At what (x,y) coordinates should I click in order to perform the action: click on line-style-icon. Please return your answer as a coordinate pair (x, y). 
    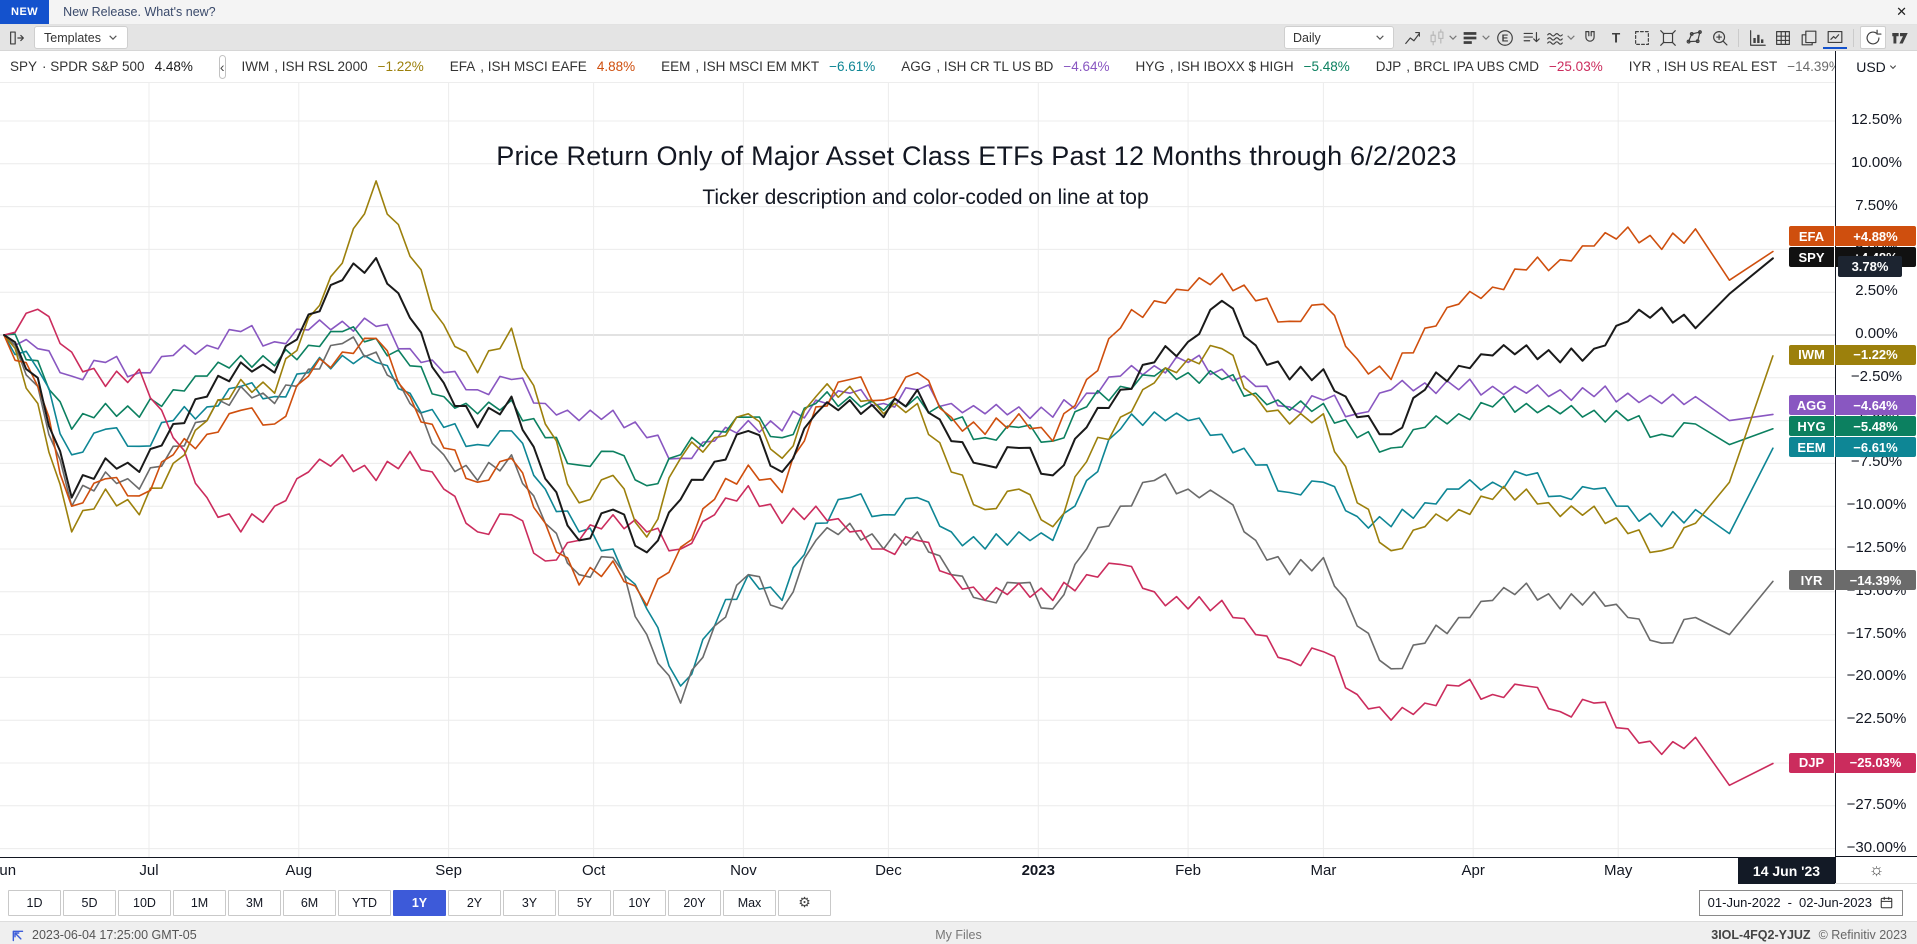
    Looking at the image, I should click on (1413, 37).